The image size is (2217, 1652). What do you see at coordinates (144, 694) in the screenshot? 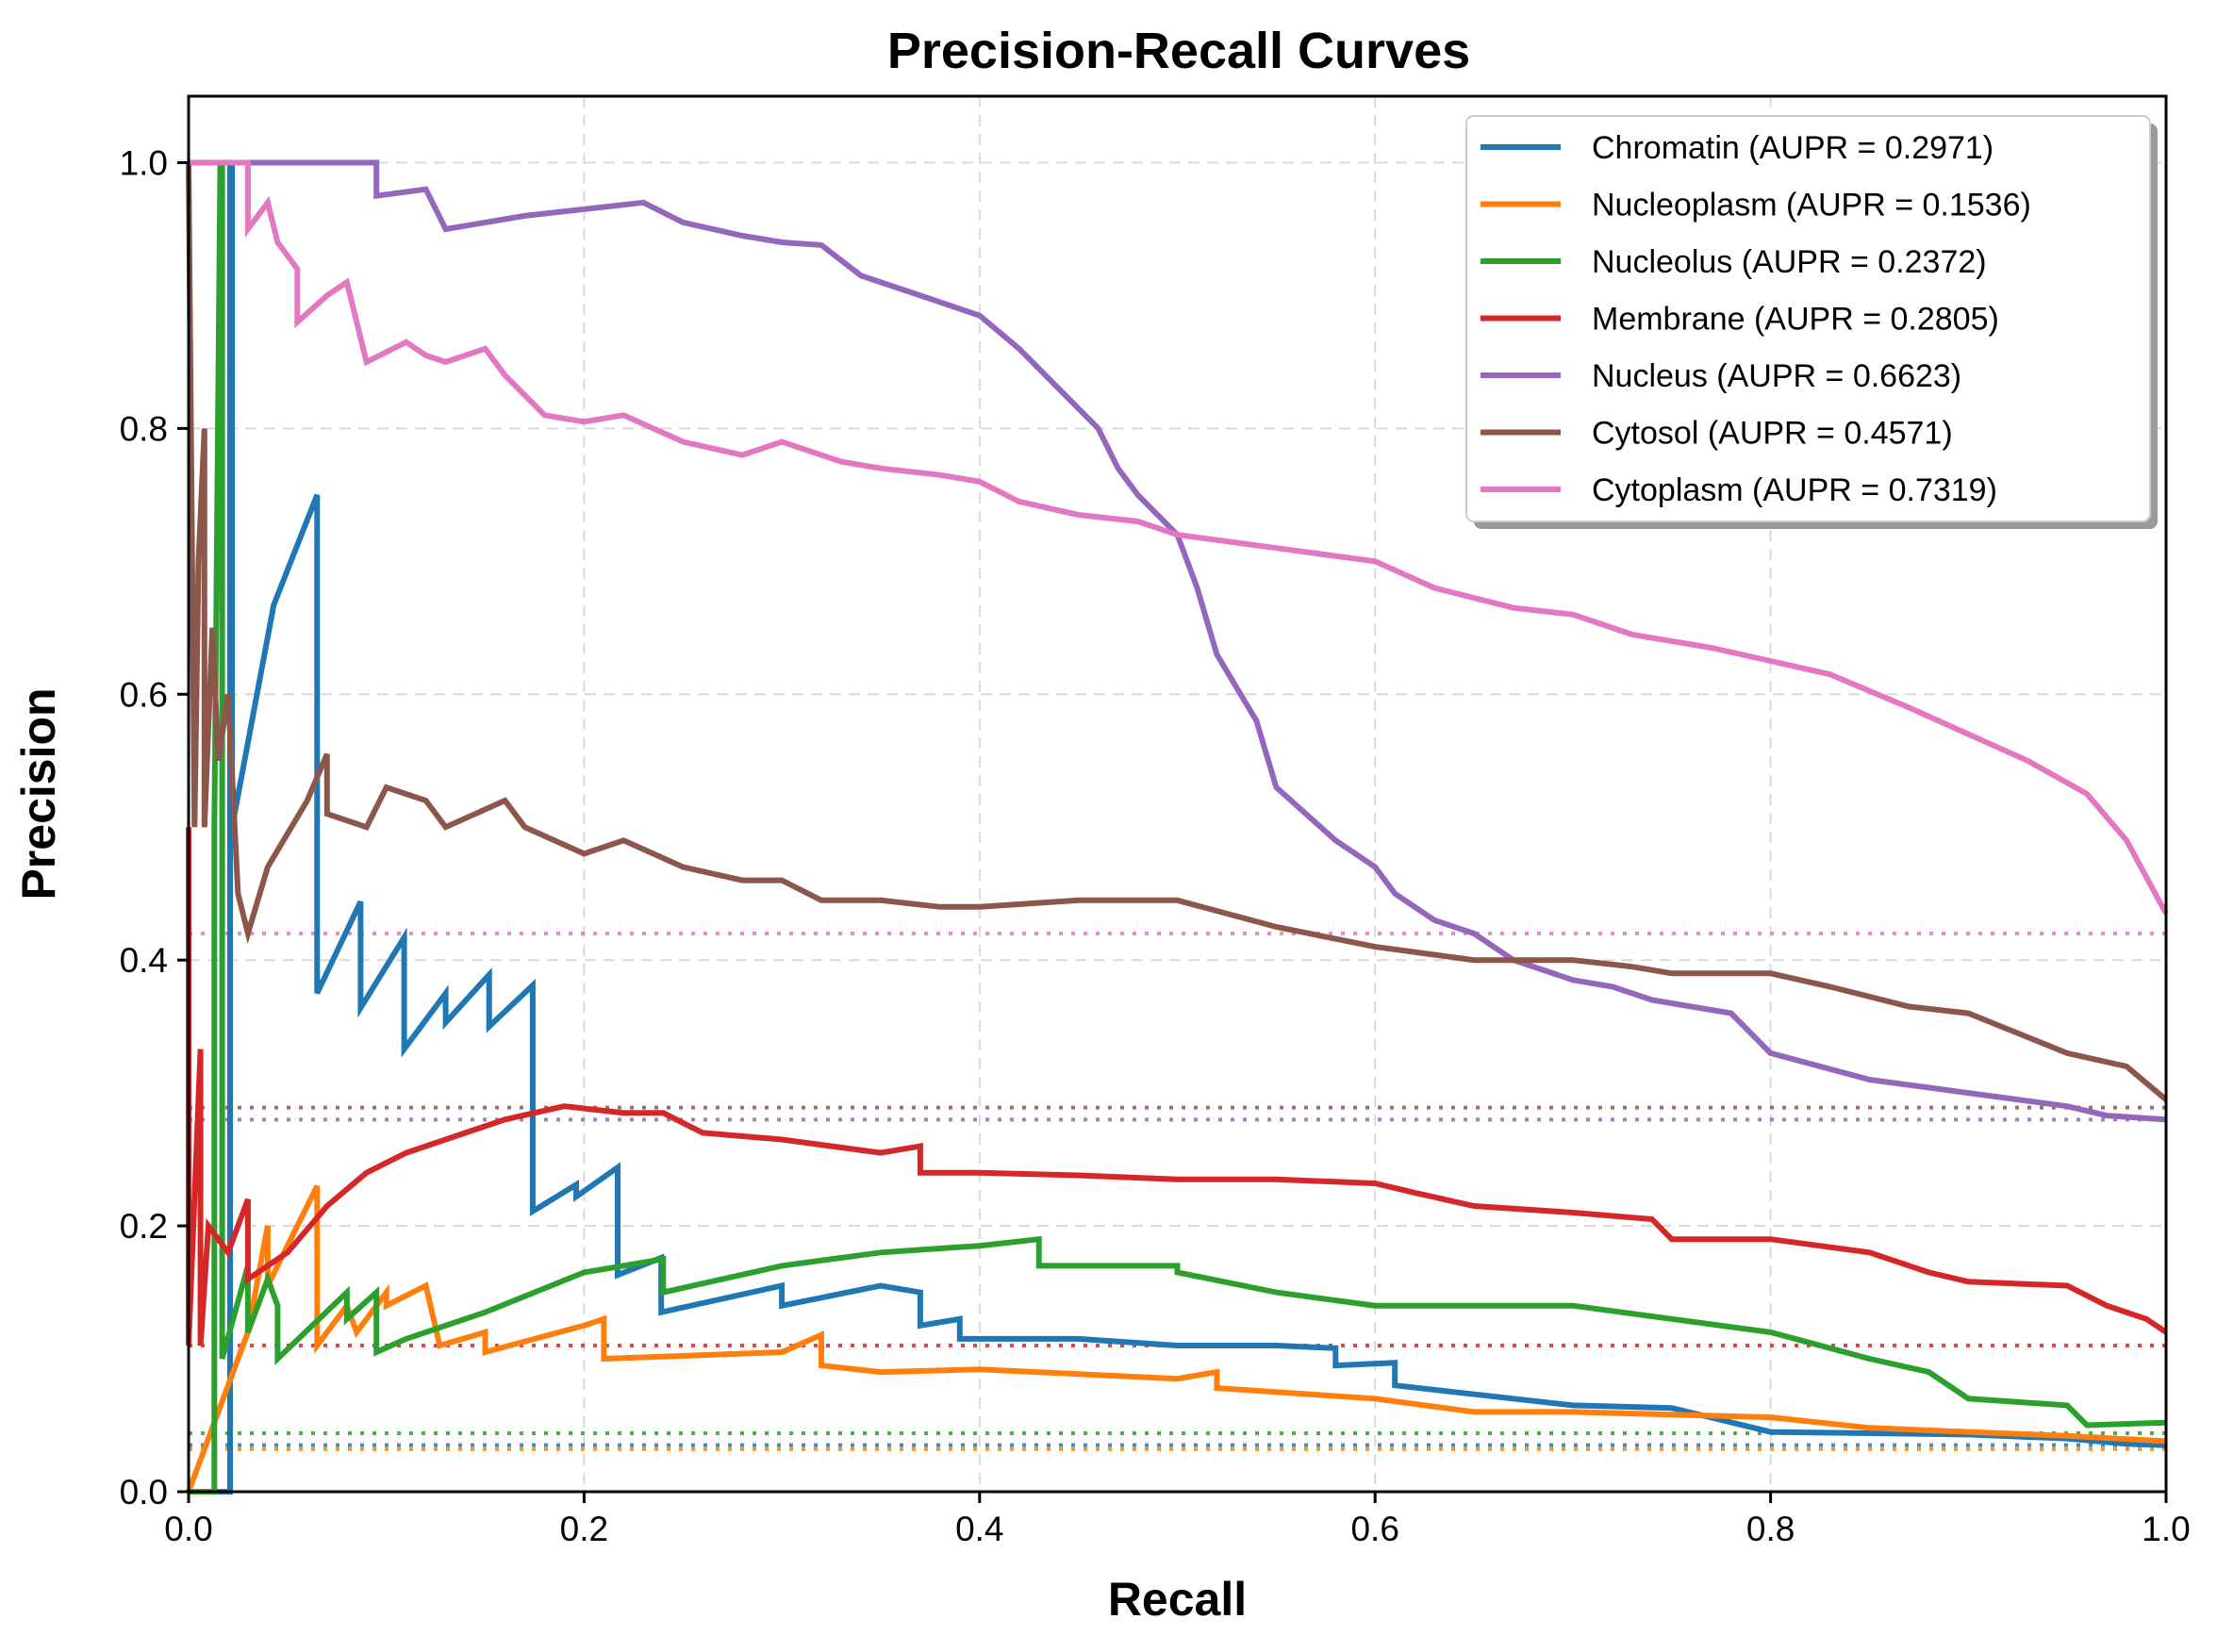
I see `y-tick-label: 0.6` at bounding box center [144, 694].